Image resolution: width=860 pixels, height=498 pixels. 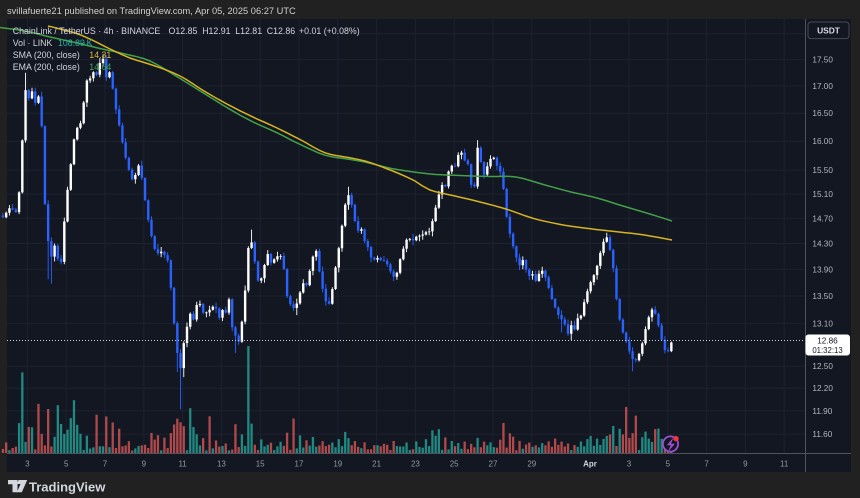 I want to click on svg-text: 15, so click(x=260, y=463).